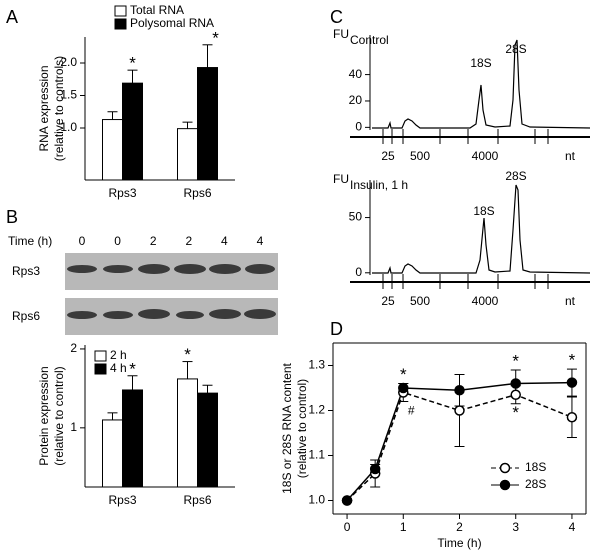 This screenshot has width=600, height=552. Describe the element at coordinates (157, 10) in the screenshot. I see `legend-label: Total RNA` at that location.